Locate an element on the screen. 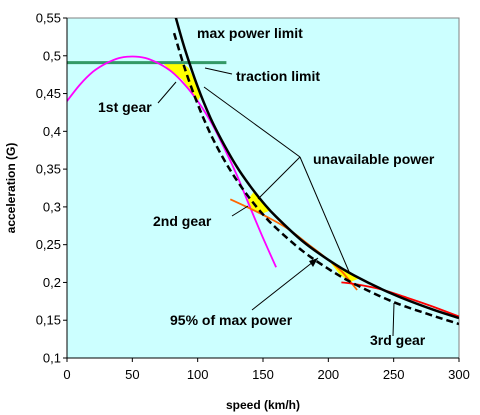 The width and height of the screenshot is (480, 415). y-tick-label: 0,4 is located at coordinates (52, 131).